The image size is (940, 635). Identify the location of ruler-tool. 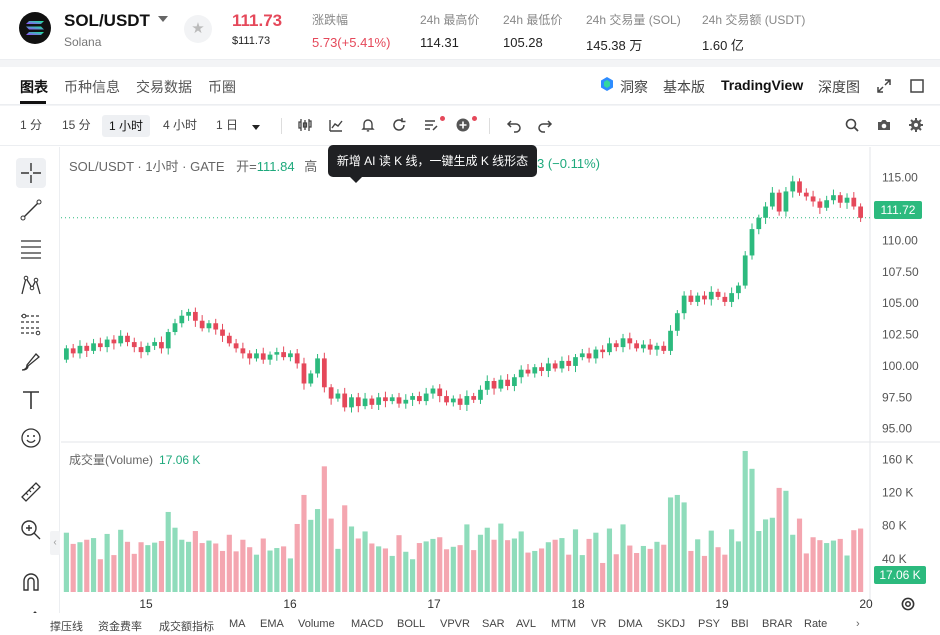
(31, 492).